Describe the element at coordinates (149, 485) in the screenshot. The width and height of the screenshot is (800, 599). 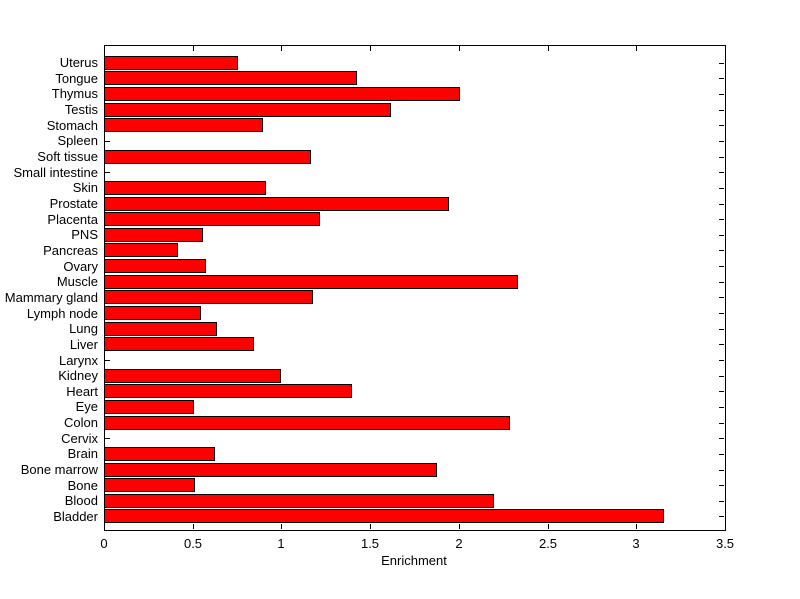
I see `bar-bone` at that location.